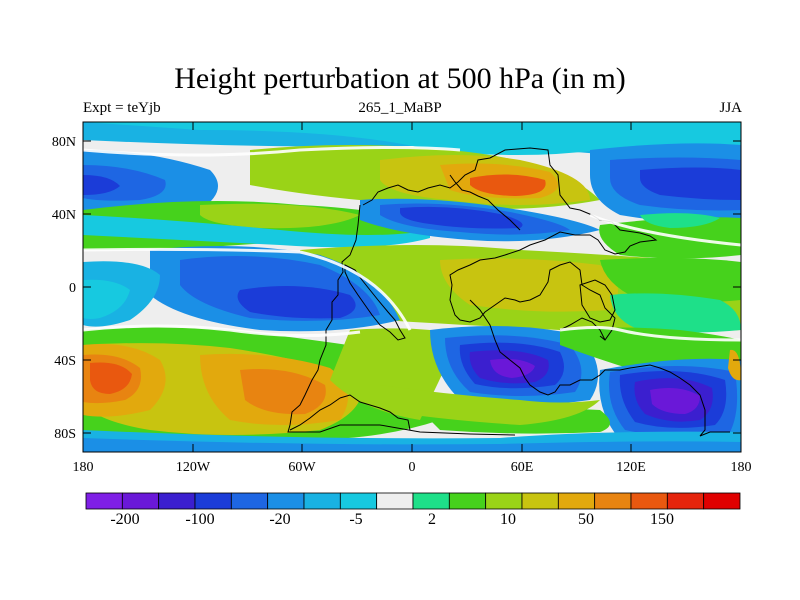 The width and height of the screenshot is (800, 600). Describe the element at coordinates (279, 519) in the screenshot. I see `colorbar-label: -20` at that location.